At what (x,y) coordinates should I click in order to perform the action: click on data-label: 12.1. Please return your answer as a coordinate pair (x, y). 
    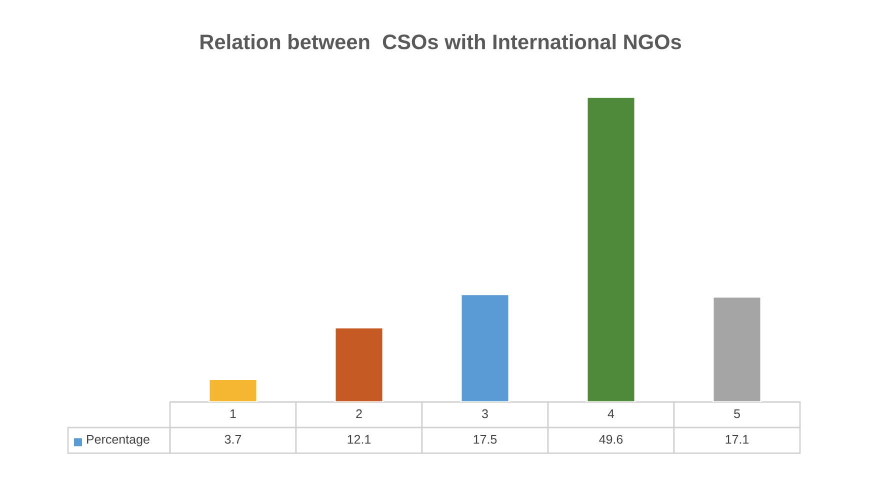
    Looking at the image, I should click on (359, 439).